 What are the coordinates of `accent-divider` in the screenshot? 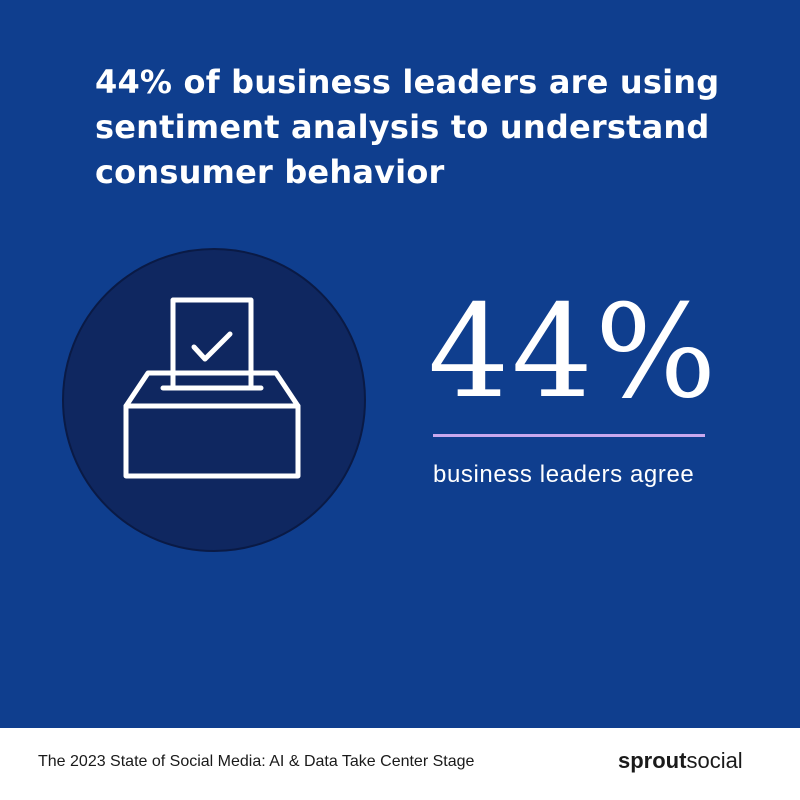 It's located at (569, 435).